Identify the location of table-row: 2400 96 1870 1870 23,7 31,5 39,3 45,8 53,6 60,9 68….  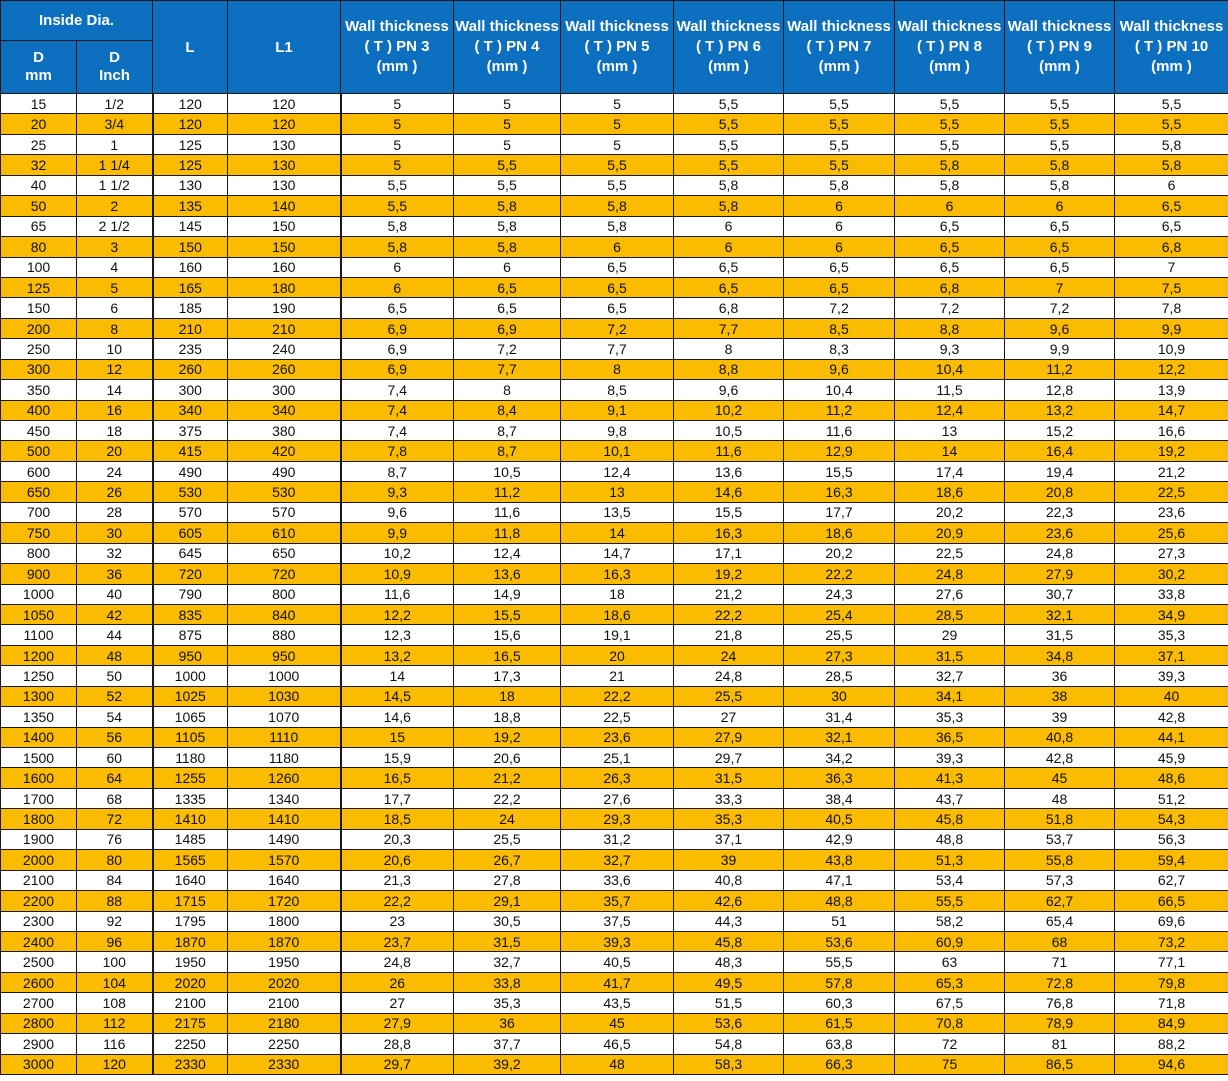
(614, 941).